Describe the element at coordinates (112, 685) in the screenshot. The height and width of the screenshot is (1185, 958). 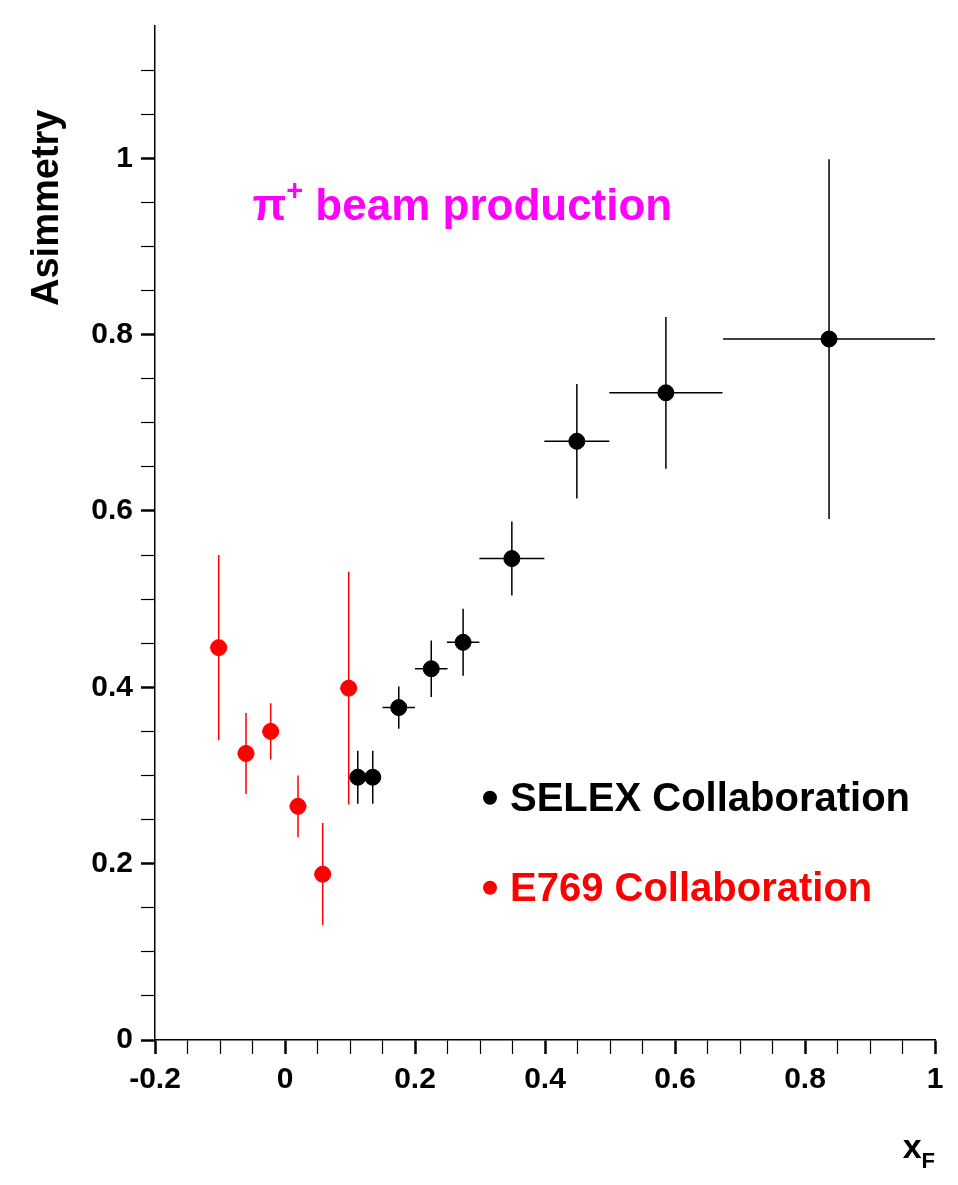
I see `y-tick-label: 0.4` at that location.